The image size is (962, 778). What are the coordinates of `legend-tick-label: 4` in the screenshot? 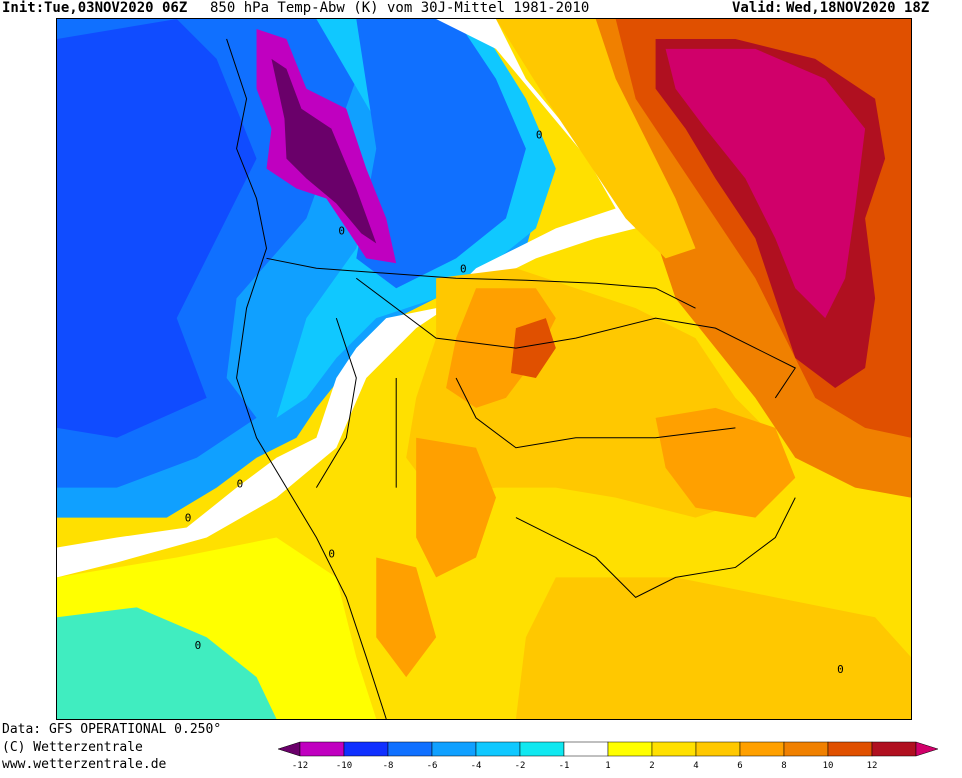 It's located at (695, 766).